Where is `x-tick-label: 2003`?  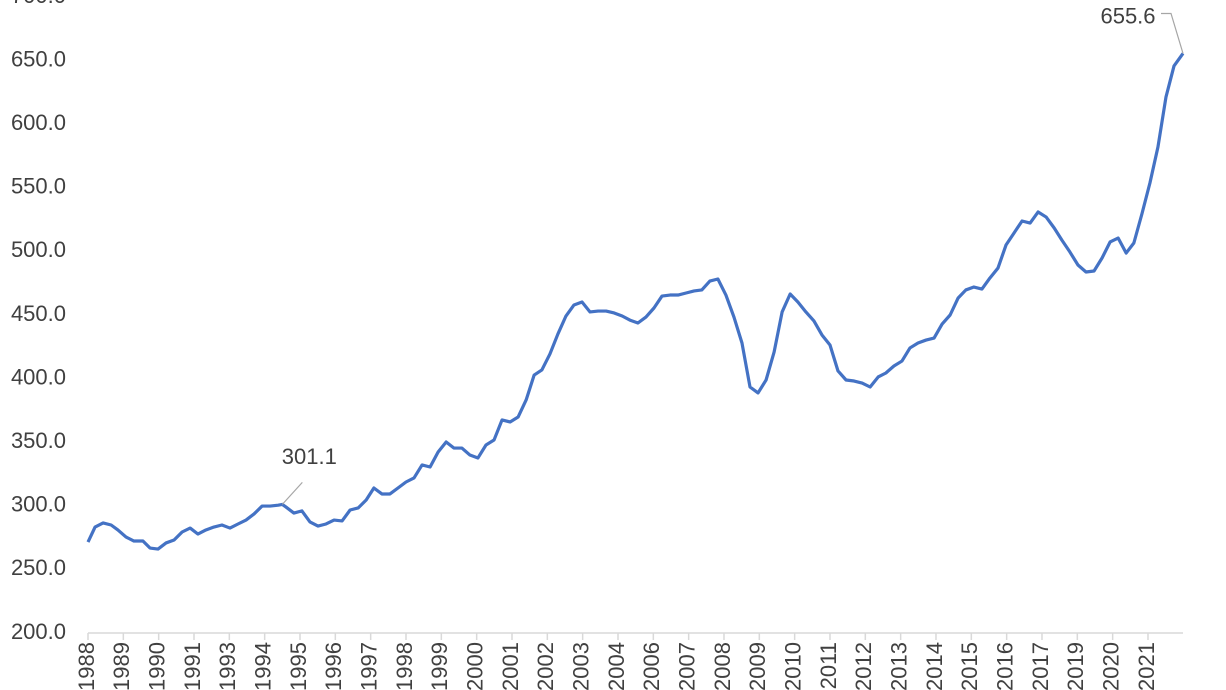 x-tick-label: 2003 is located at coordinates (580, 666).